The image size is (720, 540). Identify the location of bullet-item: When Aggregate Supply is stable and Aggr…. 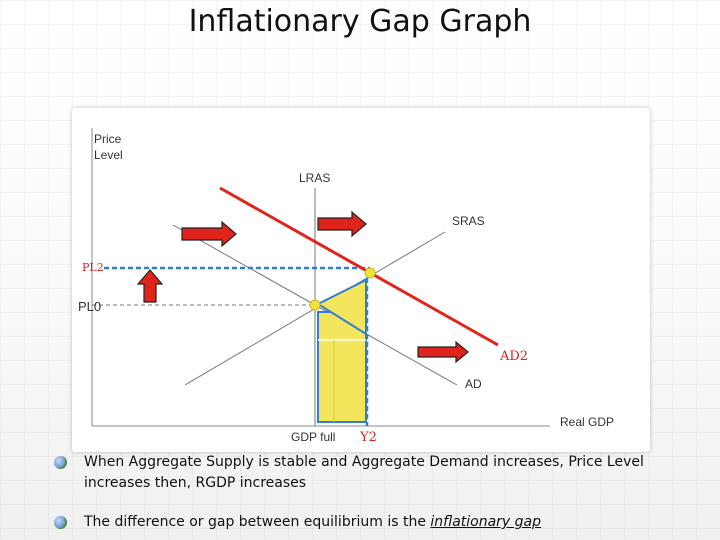
(352, 473).